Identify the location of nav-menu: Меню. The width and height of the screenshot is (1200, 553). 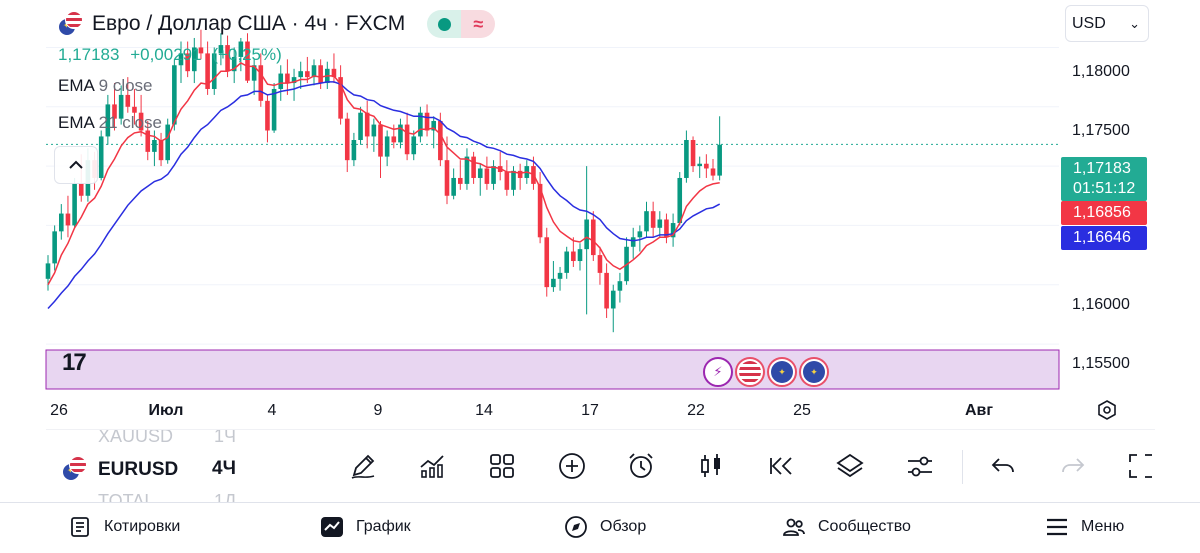
(1084, 527).